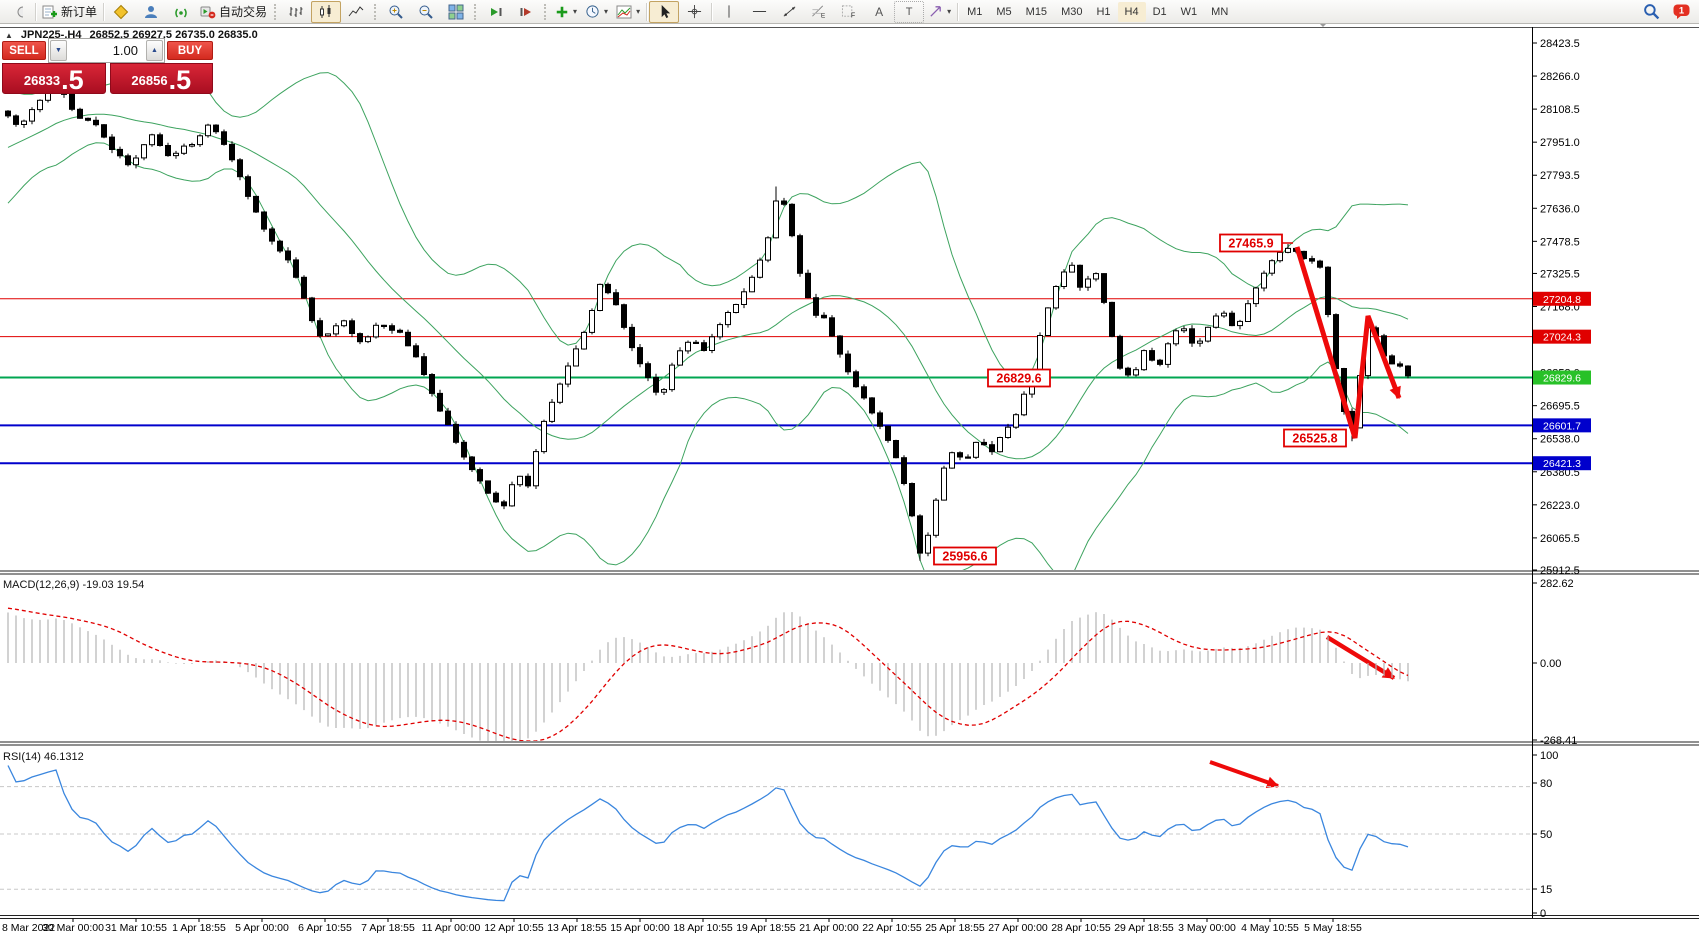 The image size is (1699, 938). What do you see at coordinates (1543, 914) in the screenshot?
I see `svg-text: 0` at bounding box center [1543, 914].